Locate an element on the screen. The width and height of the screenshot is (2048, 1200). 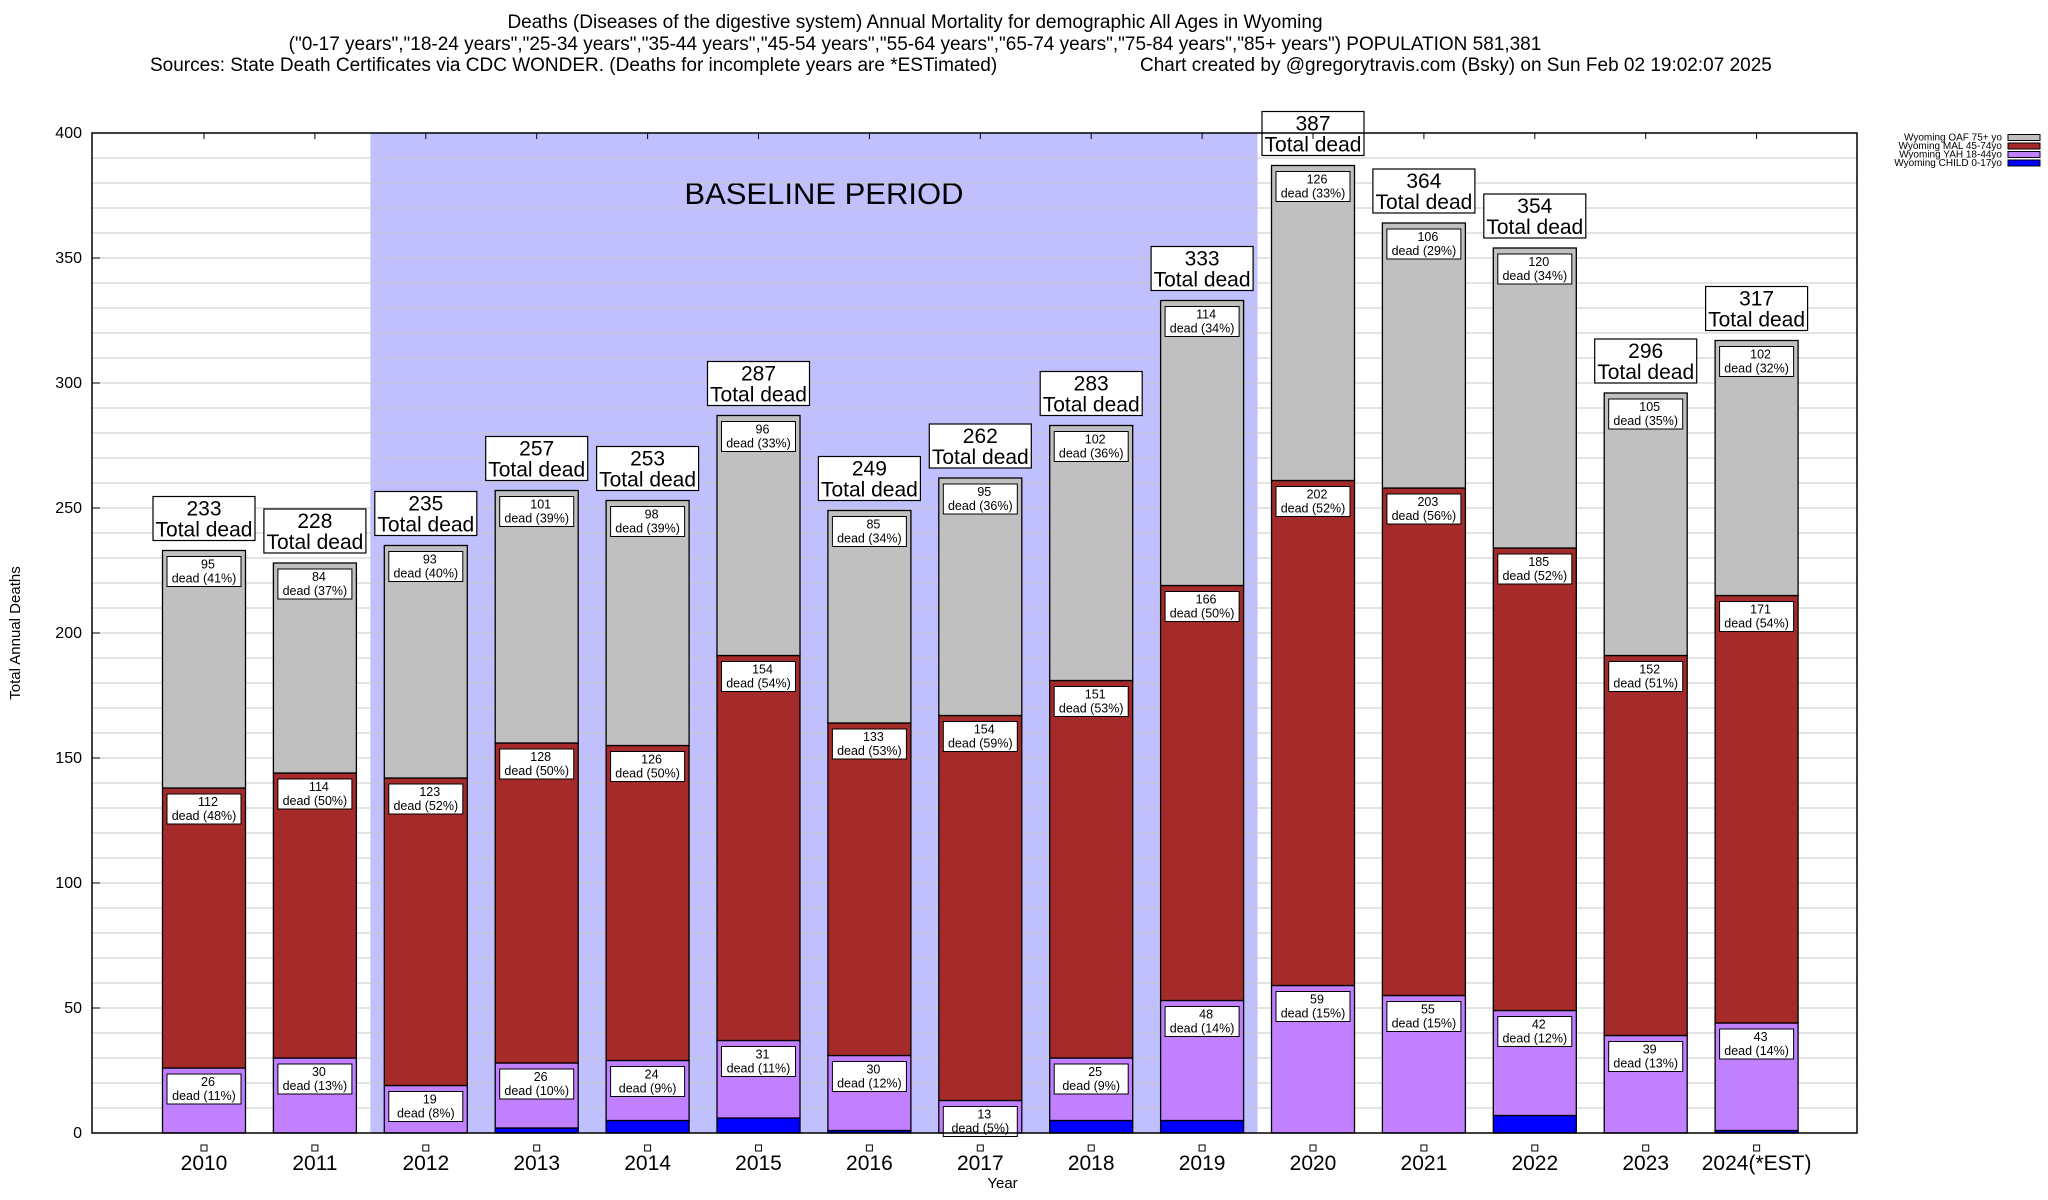
legend-item: Wyoming YAH 18-44yo is located at coordinates (1970, 155).